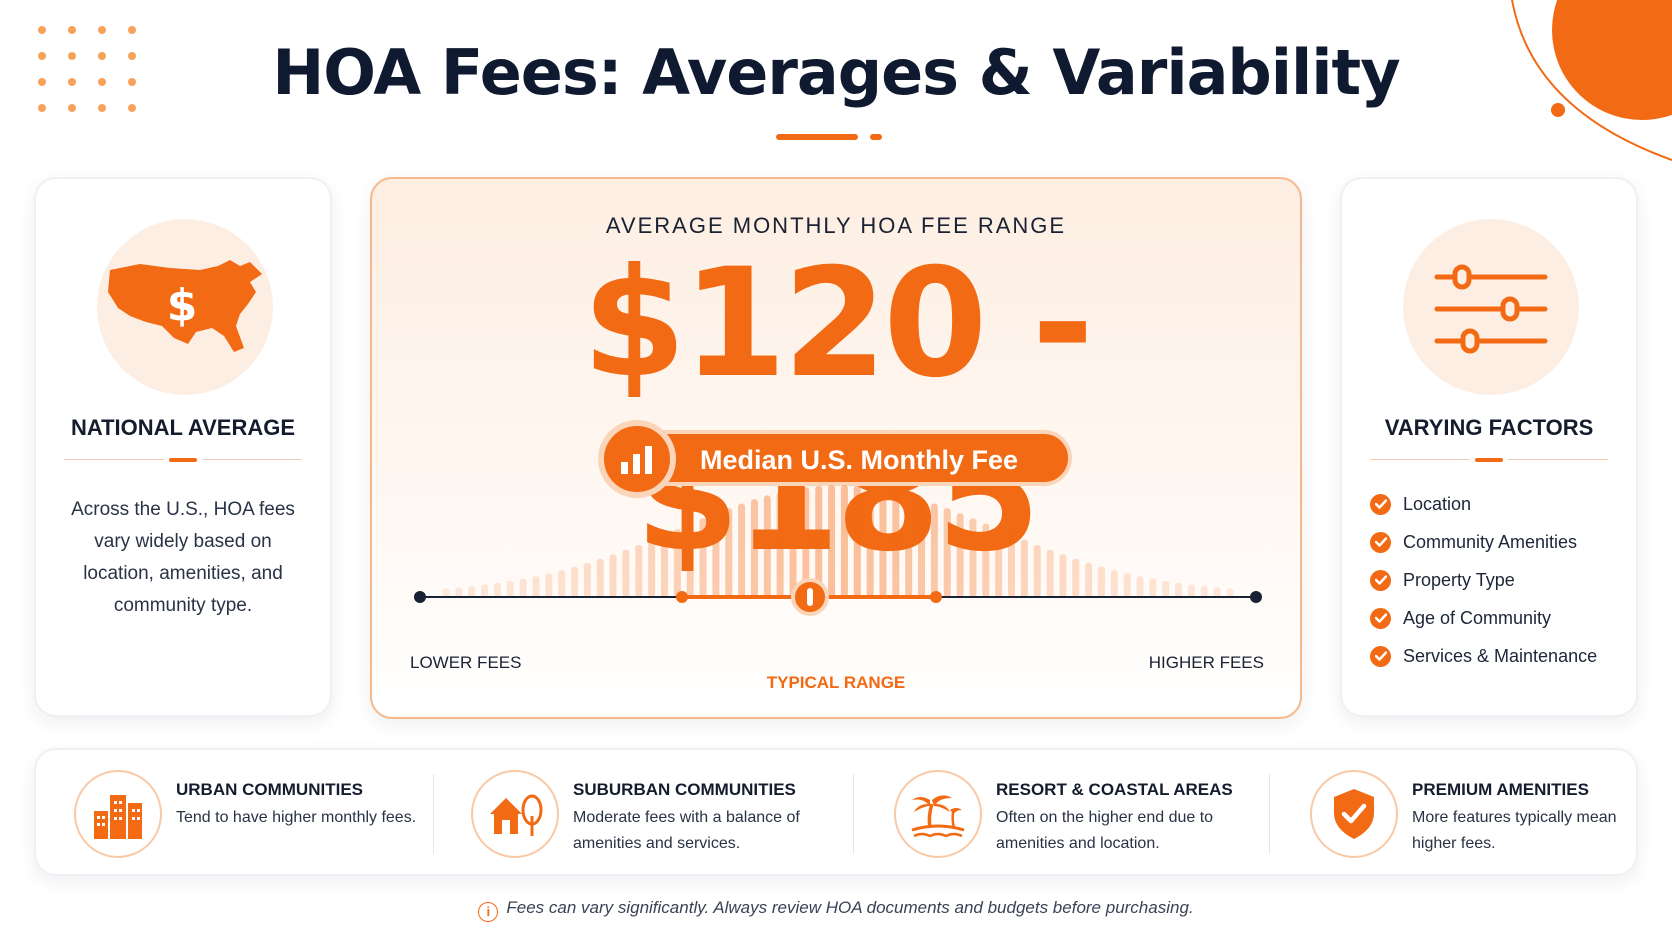 Image resolution: width=1672 pixels, height=941 pixels. I want to click on info-icon: i, so click(488, 911).